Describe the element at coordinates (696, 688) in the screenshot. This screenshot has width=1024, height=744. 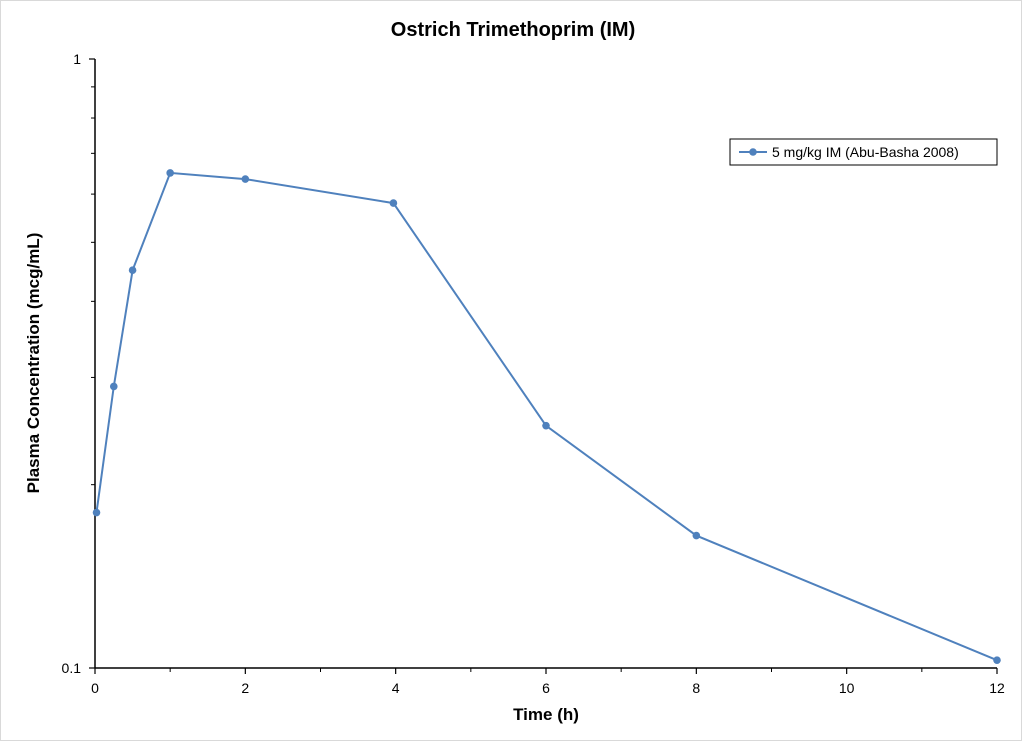
I see `x-tick-label: 8` at that location.